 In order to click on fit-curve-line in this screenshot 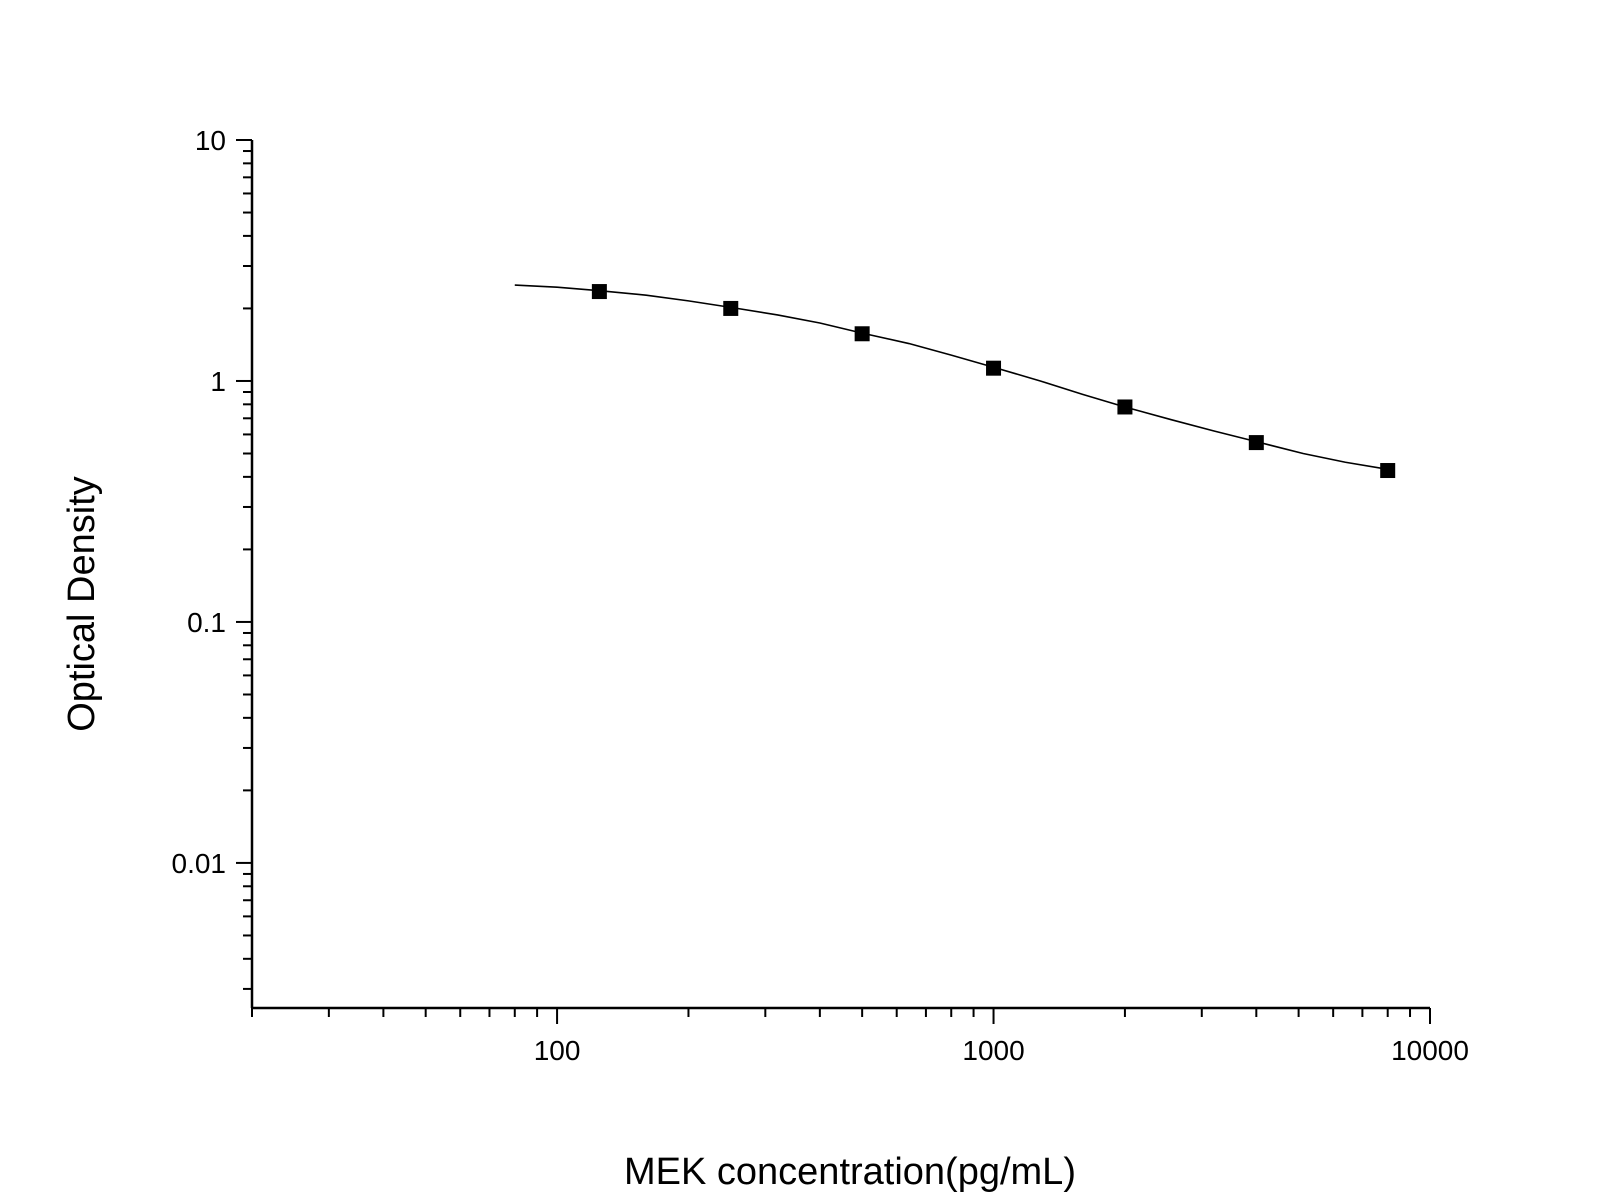, I will do `click(951, 377)`.